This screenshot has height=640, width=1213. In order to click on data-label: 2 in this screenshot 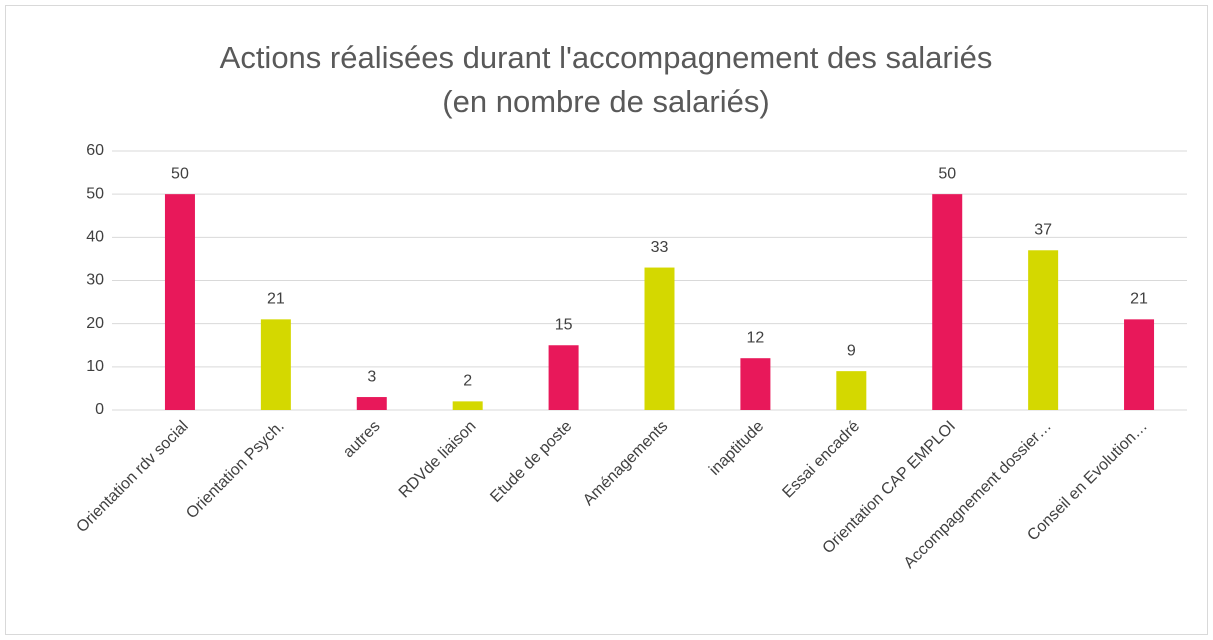, I will do `click(467, 381)`.